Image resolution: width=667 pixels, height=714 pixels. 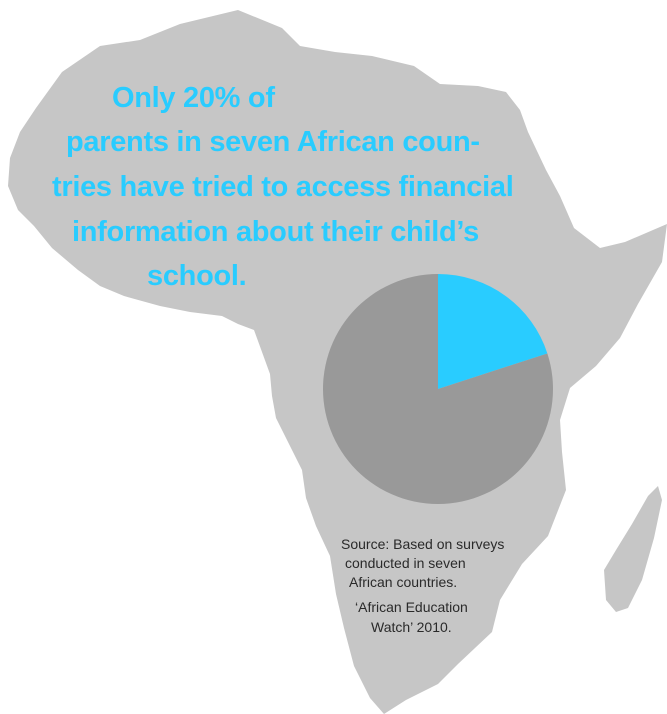 I want to click on pie-chart, so click(x=437, y=389).